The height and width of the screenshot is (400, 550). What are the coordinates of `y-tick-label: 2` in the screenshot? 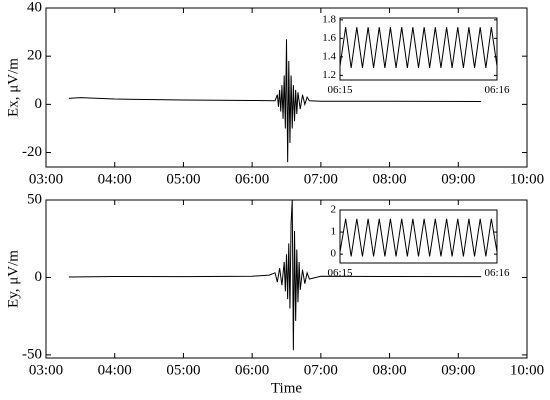 It's located at (334, 210).